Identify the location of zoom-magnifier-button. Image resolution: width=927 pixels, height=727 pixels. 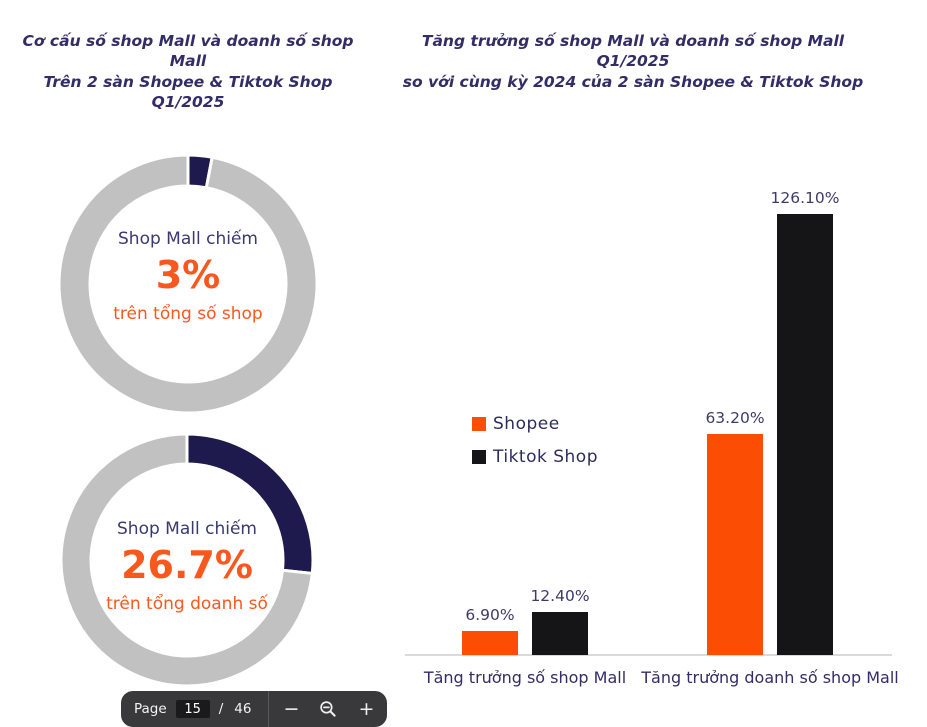
(328, 709).